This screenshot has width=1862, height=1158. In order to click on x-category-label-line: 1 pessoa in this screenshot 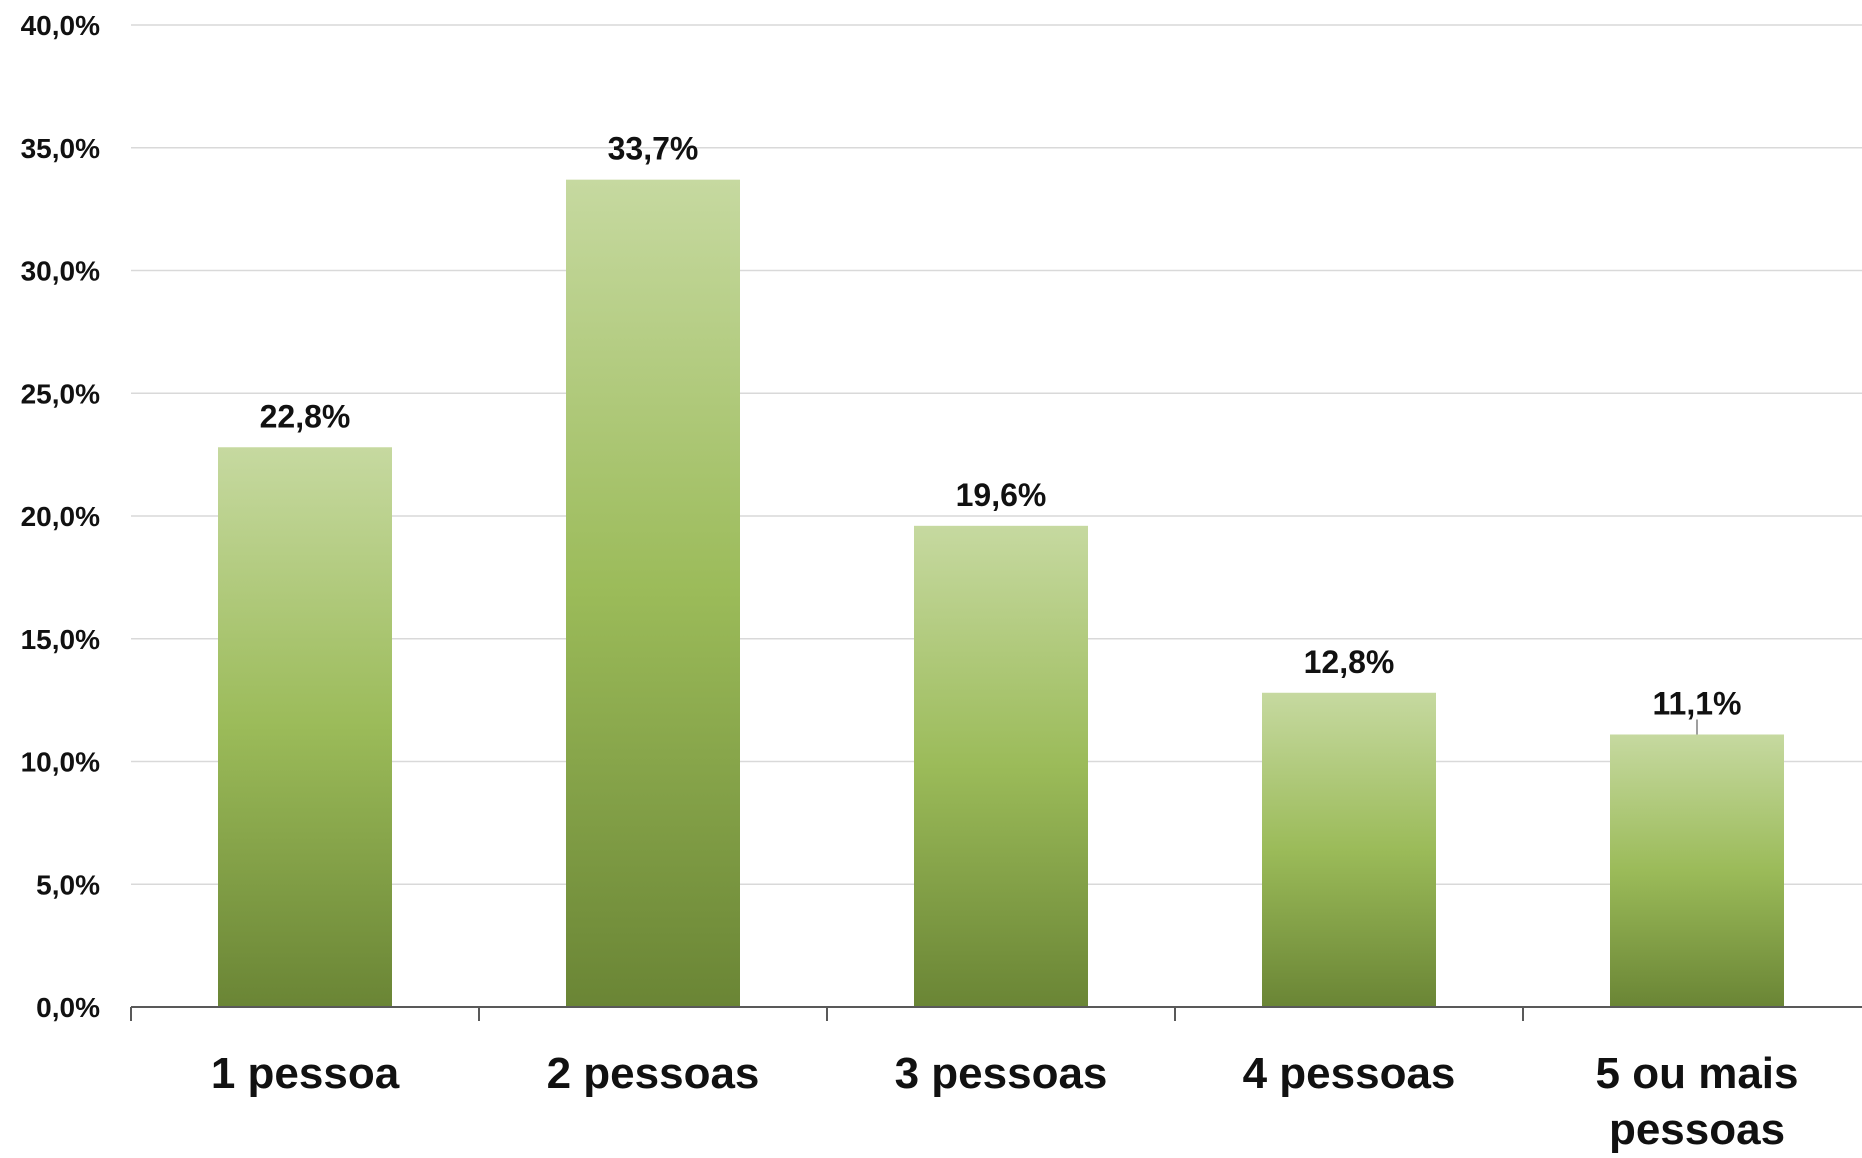, I will do `click(305, 1073)`.